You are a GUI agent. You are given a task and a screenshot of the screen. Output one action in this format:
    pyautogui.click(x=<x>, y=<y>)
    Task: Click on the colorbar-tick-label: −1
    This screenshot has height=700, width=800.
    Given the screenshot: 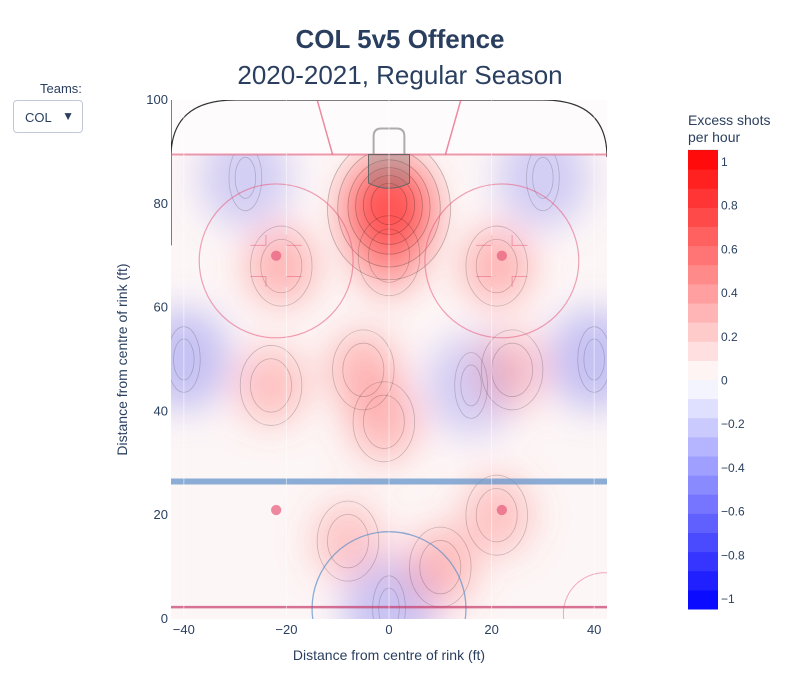 What is the action you would take?
    pyautogui.click(x=728, y=599)
    